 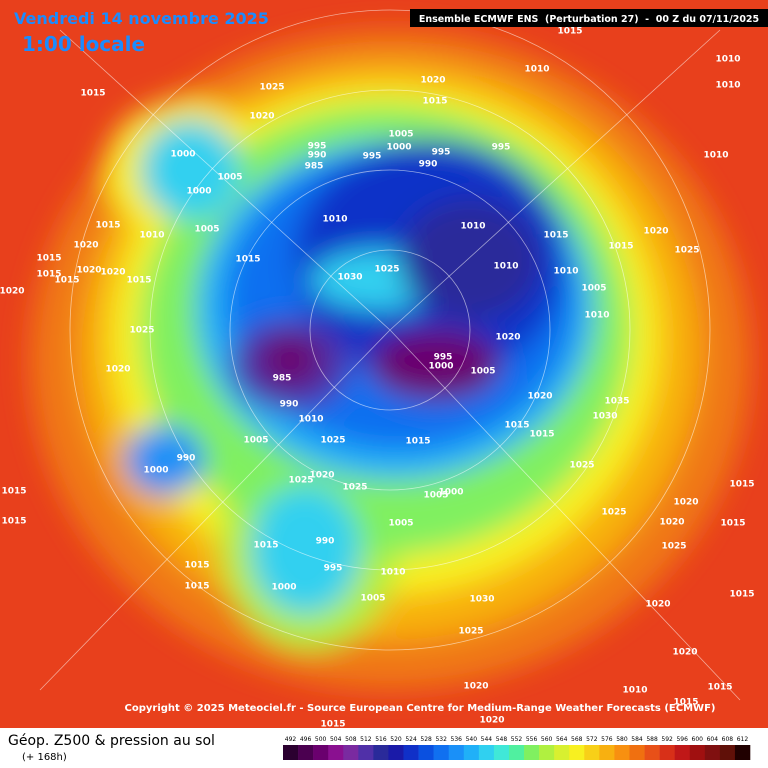 What do you see at coordinates (457, 739) in the screenshot?
I see `colorbar-label: 536` at bounding box center [457, 739].